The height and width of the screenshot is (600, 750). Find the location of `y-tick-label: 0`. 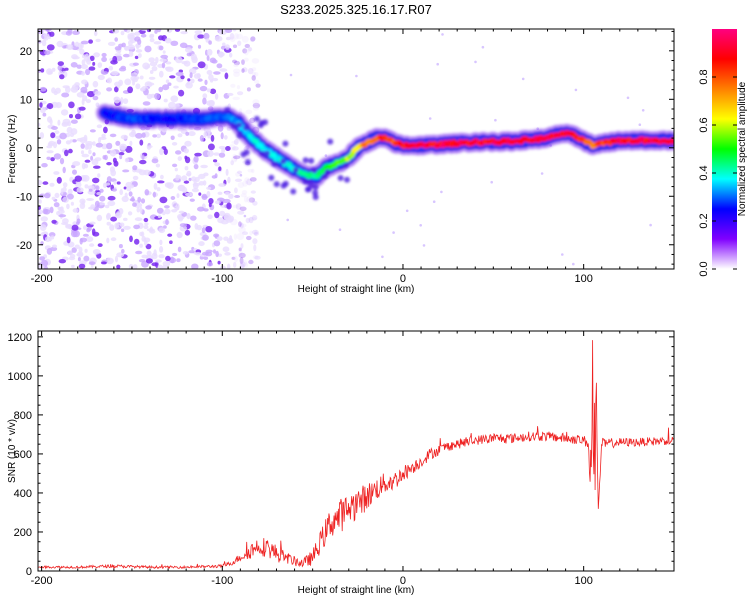

y-tick-label: 0 is located at coordinates (29, 572).